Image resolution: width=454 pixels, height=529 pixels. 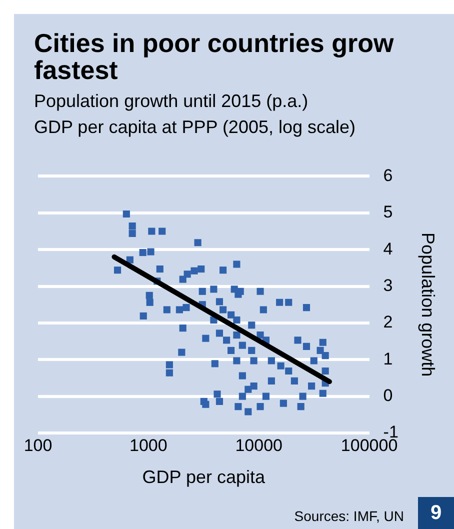 I want to click on y-tick-label: 4, so click(x=388, y=248).